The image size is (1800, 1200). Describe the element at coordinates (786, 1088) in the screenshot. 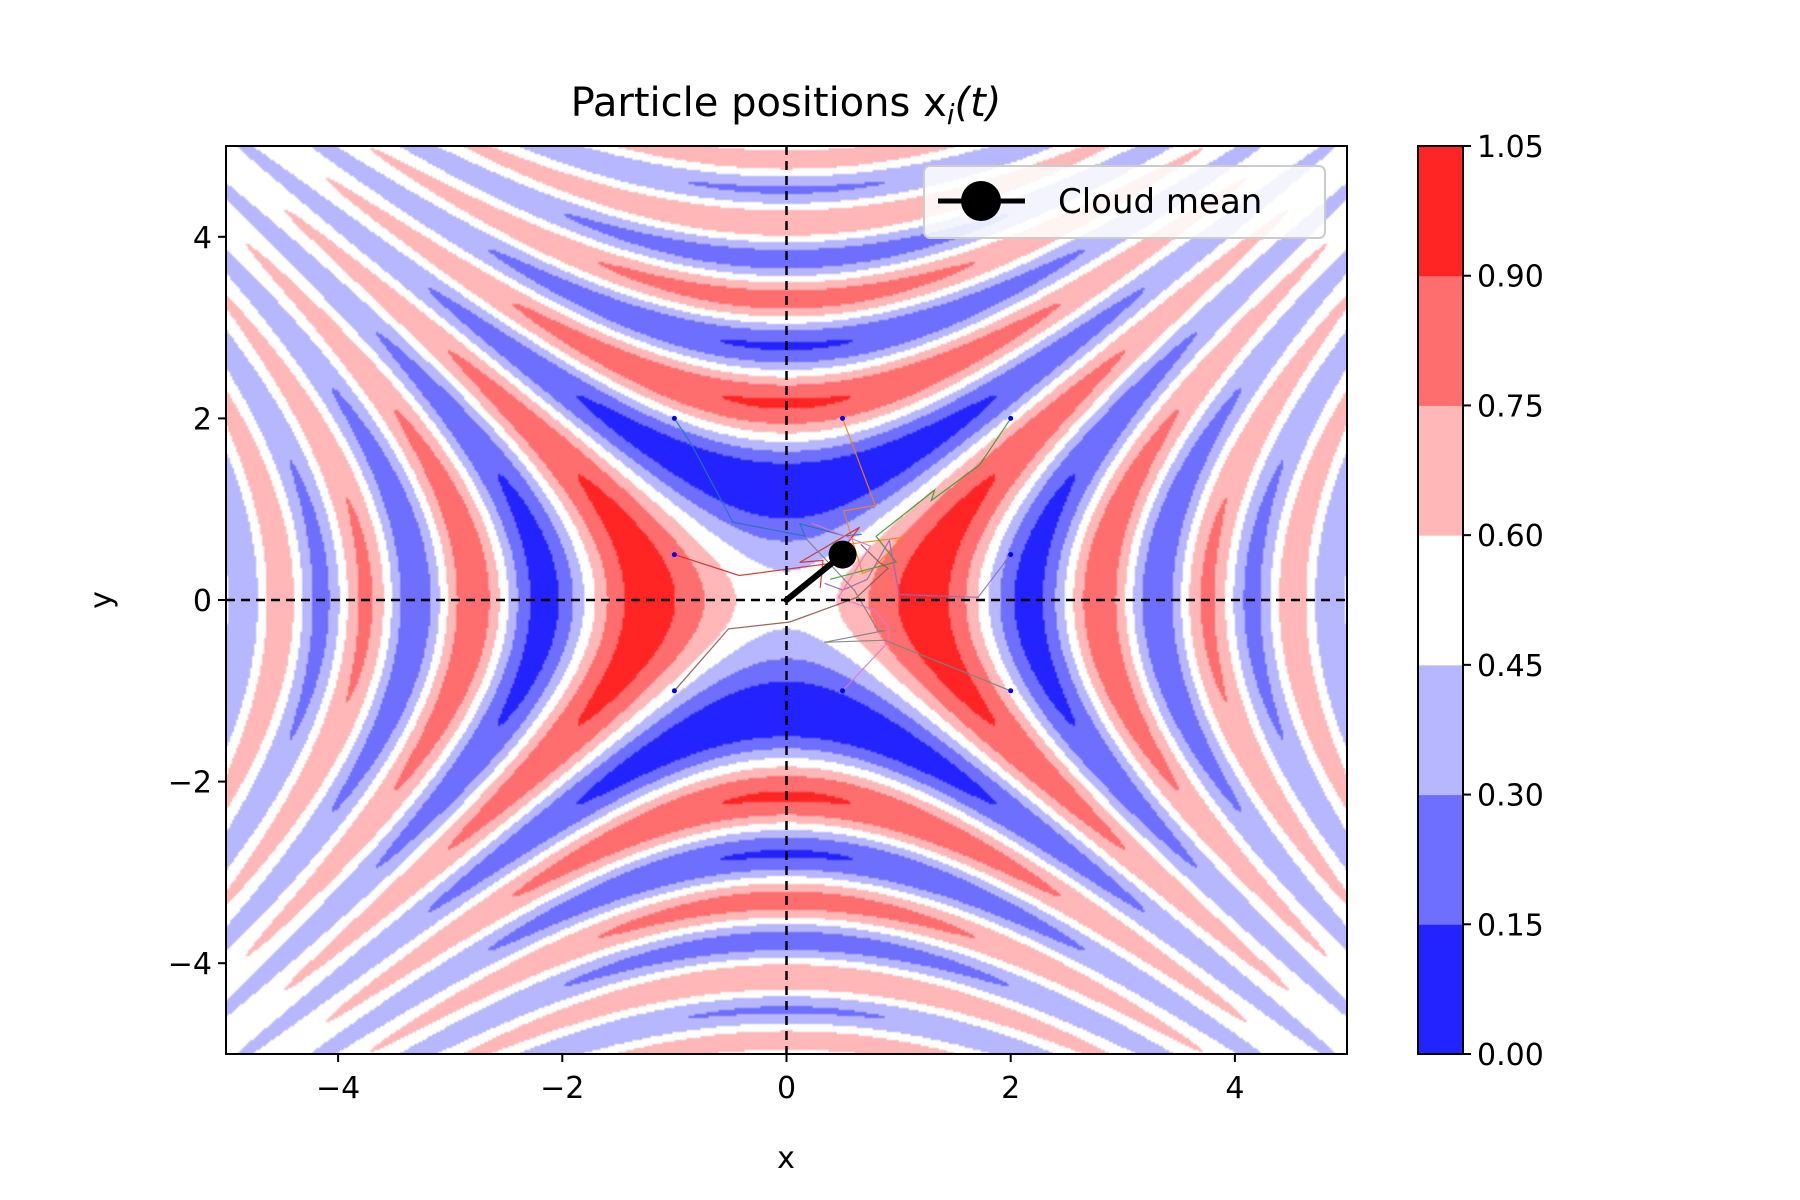

I see `x-tick-label: 0` at that location.